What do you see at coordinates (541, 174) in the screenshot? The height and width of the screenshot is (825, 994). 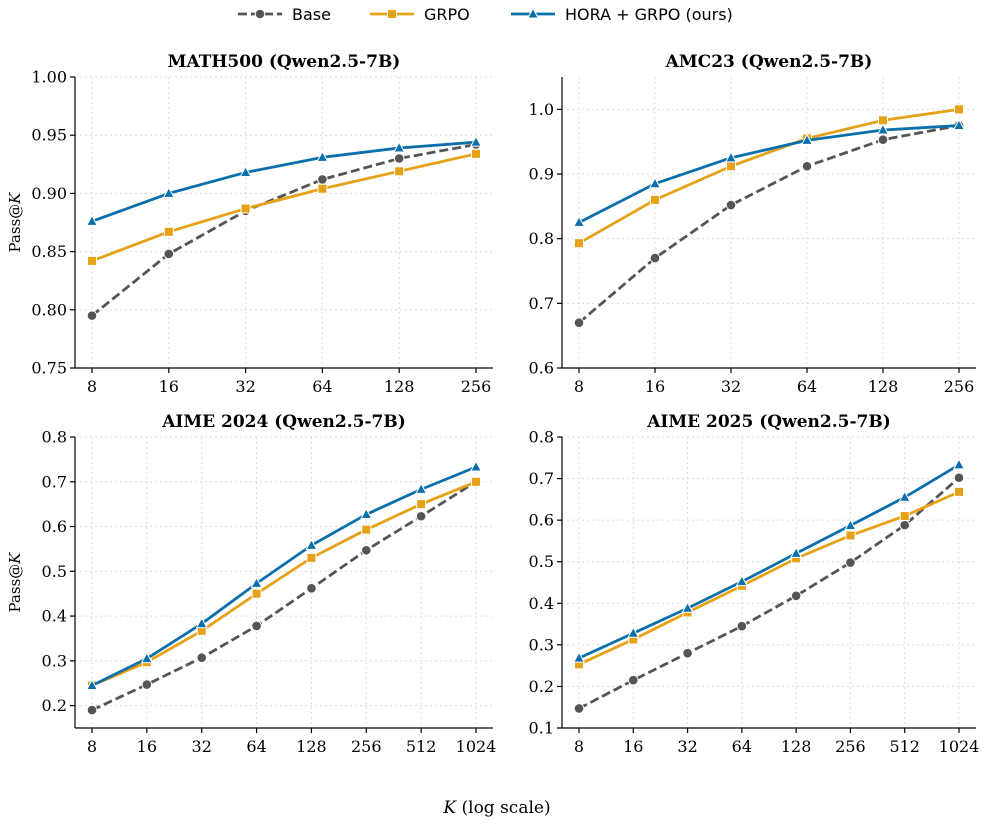 I see `y-tick-label: 0.9` at bounding box center [541, 174].